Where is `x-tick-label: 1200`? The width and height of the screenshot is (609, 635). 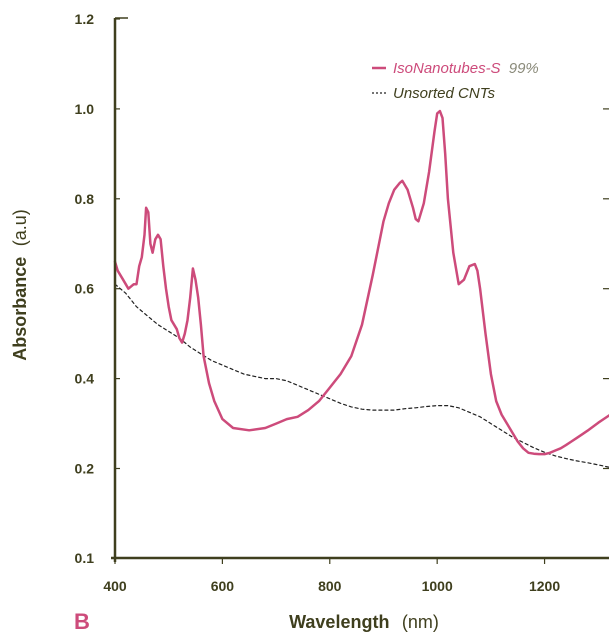
x-tick-label: 1200 is located at coordinates (544, 586).